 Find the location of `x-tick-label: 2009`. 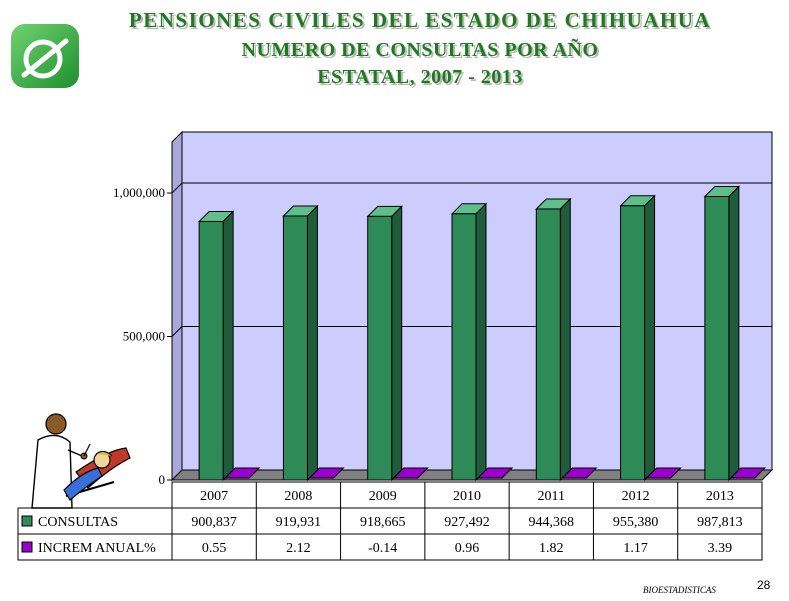

x-tick-label: 2009 is located at coordinates (383, 496).